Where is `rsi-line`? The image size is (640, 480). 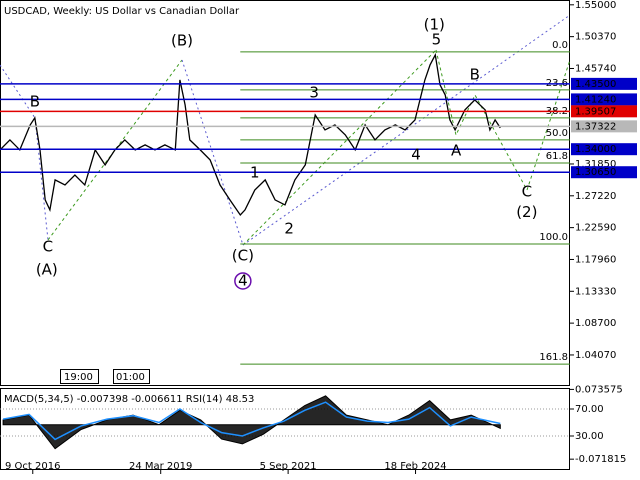
rsi-line is located at coordinates (251, 421).